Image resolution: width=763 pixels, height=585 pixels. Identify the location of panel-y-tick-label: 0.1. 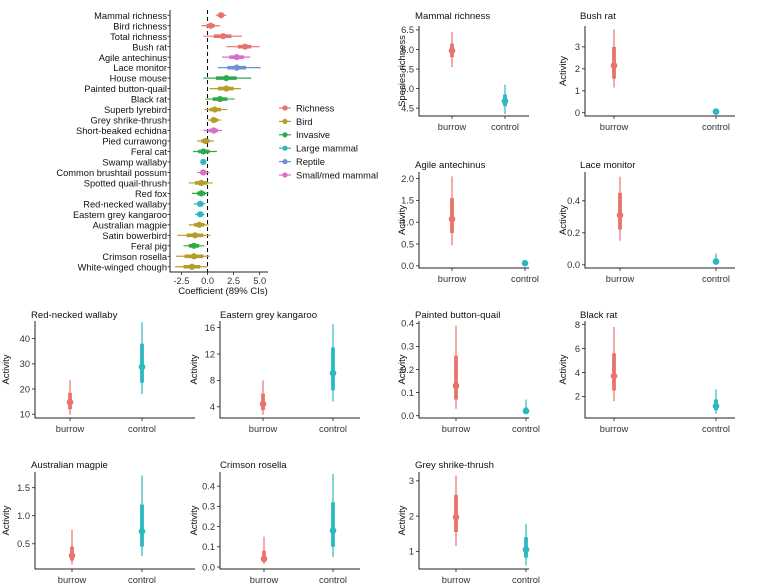
(407, 393).